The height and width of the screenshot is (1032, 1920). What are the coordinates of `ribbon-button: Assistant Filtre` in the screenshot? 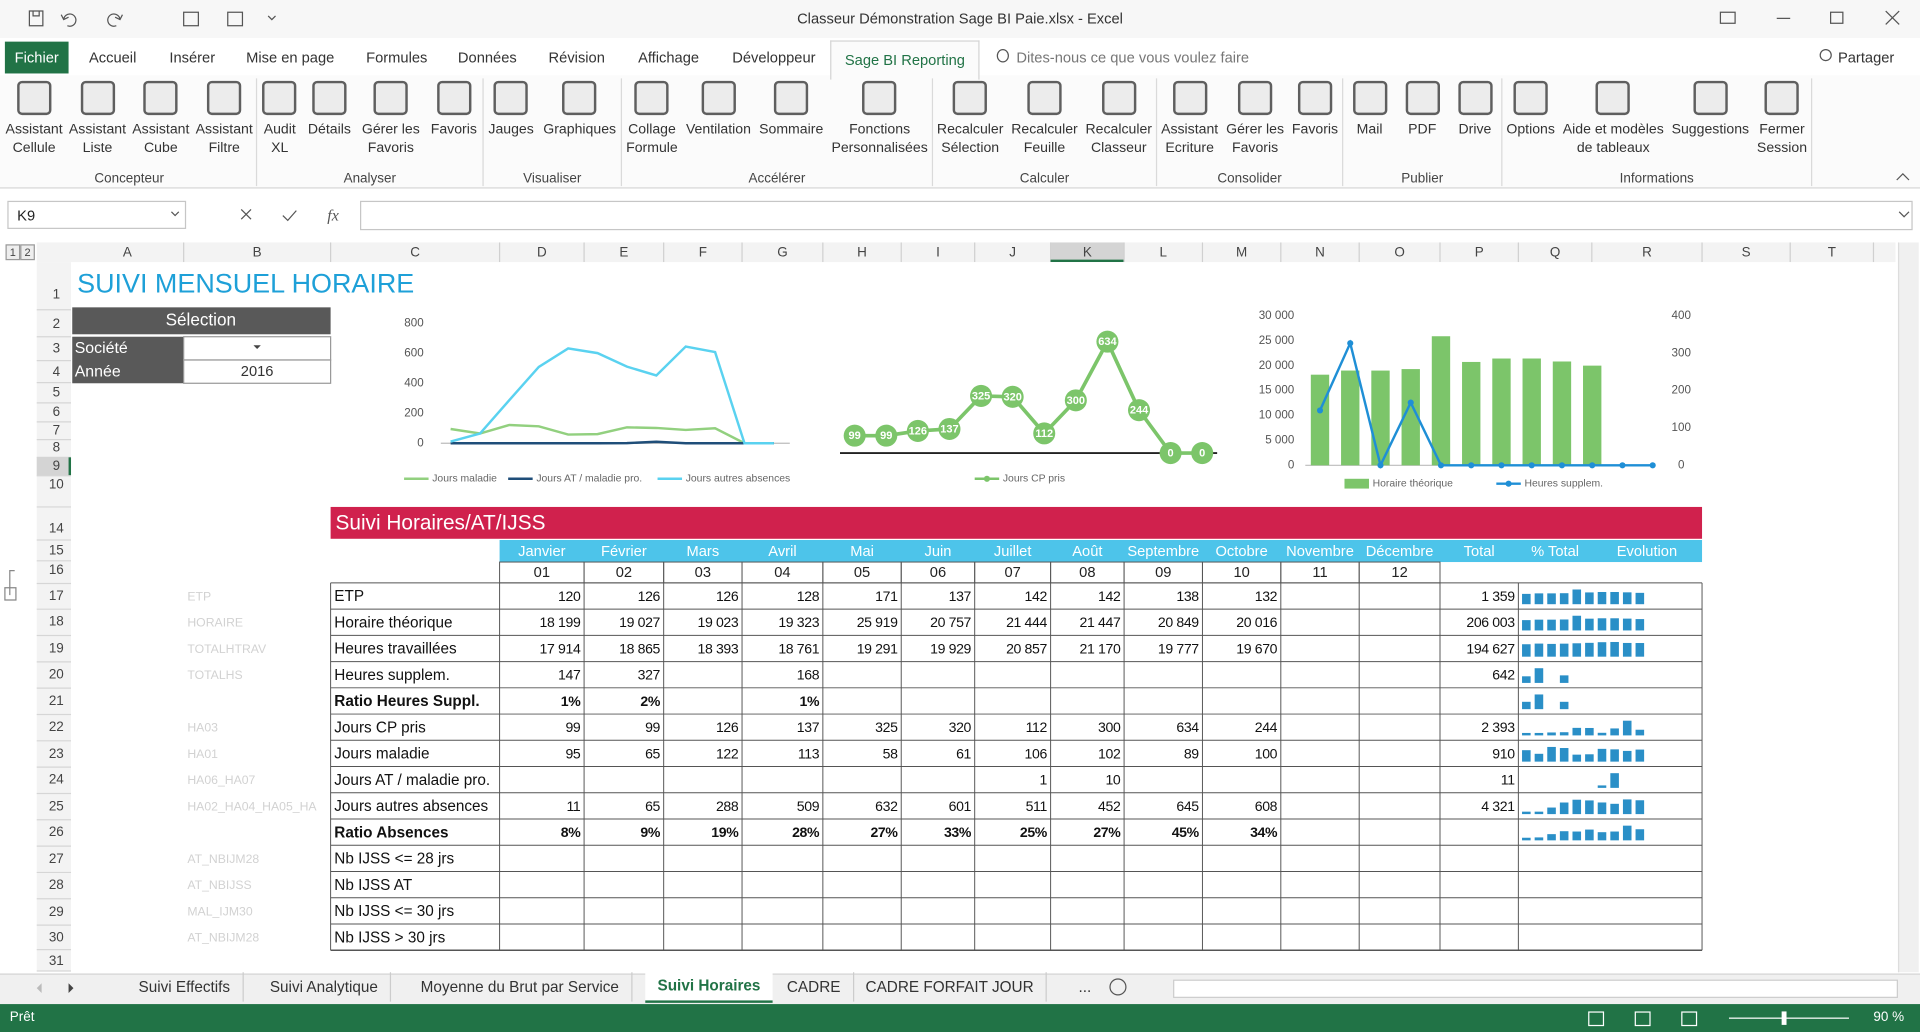 It's located at (224, 118).